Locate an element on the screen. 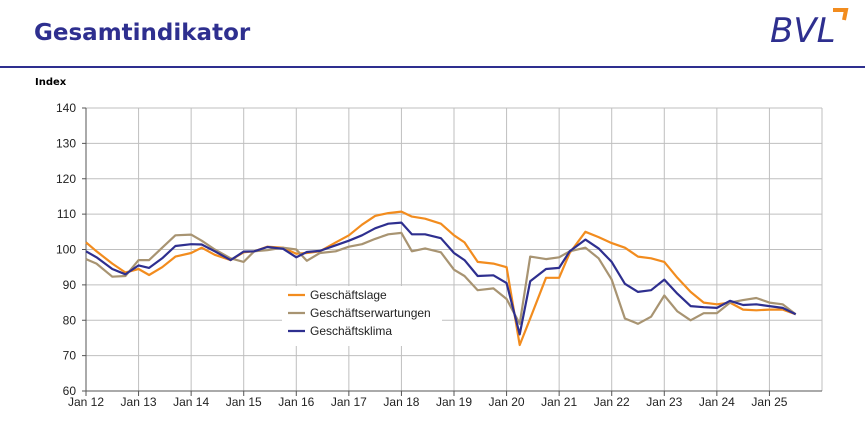  y-axis-label: Index is located at coordinates (51, 82).